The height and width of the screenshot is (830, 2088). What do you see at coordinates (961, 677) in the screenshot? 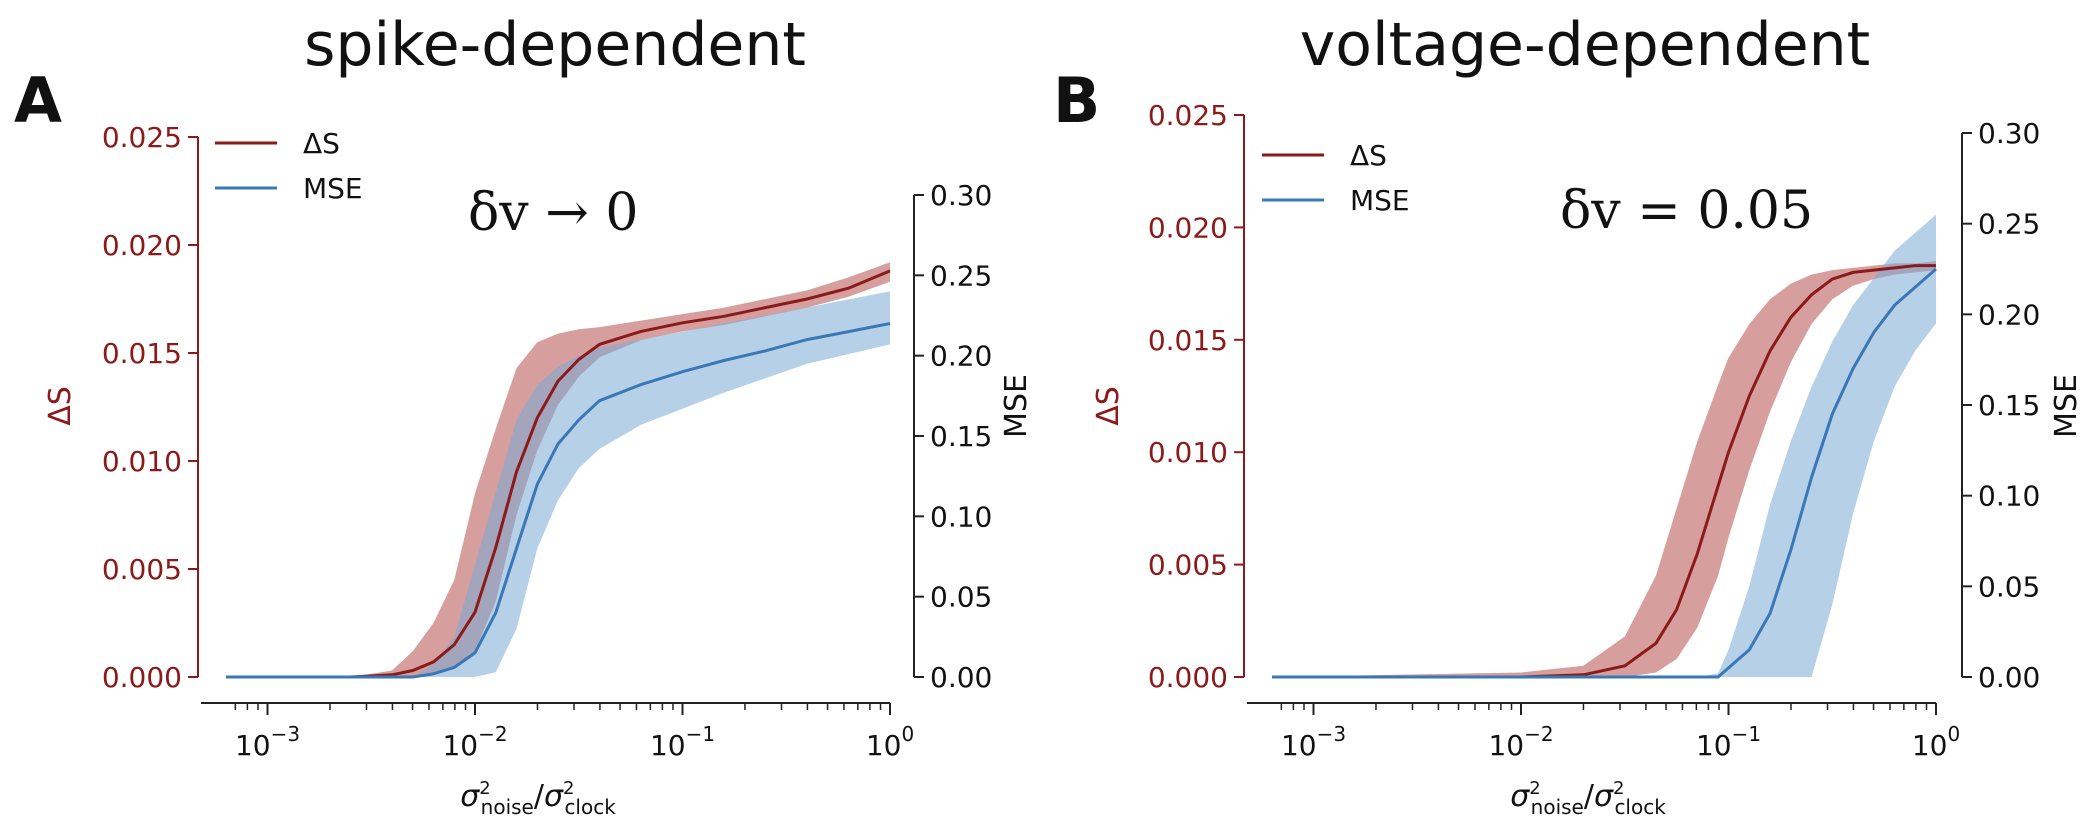
I see `panel-a-right-tick-label: 0.00` at bounding box center [961, 677].